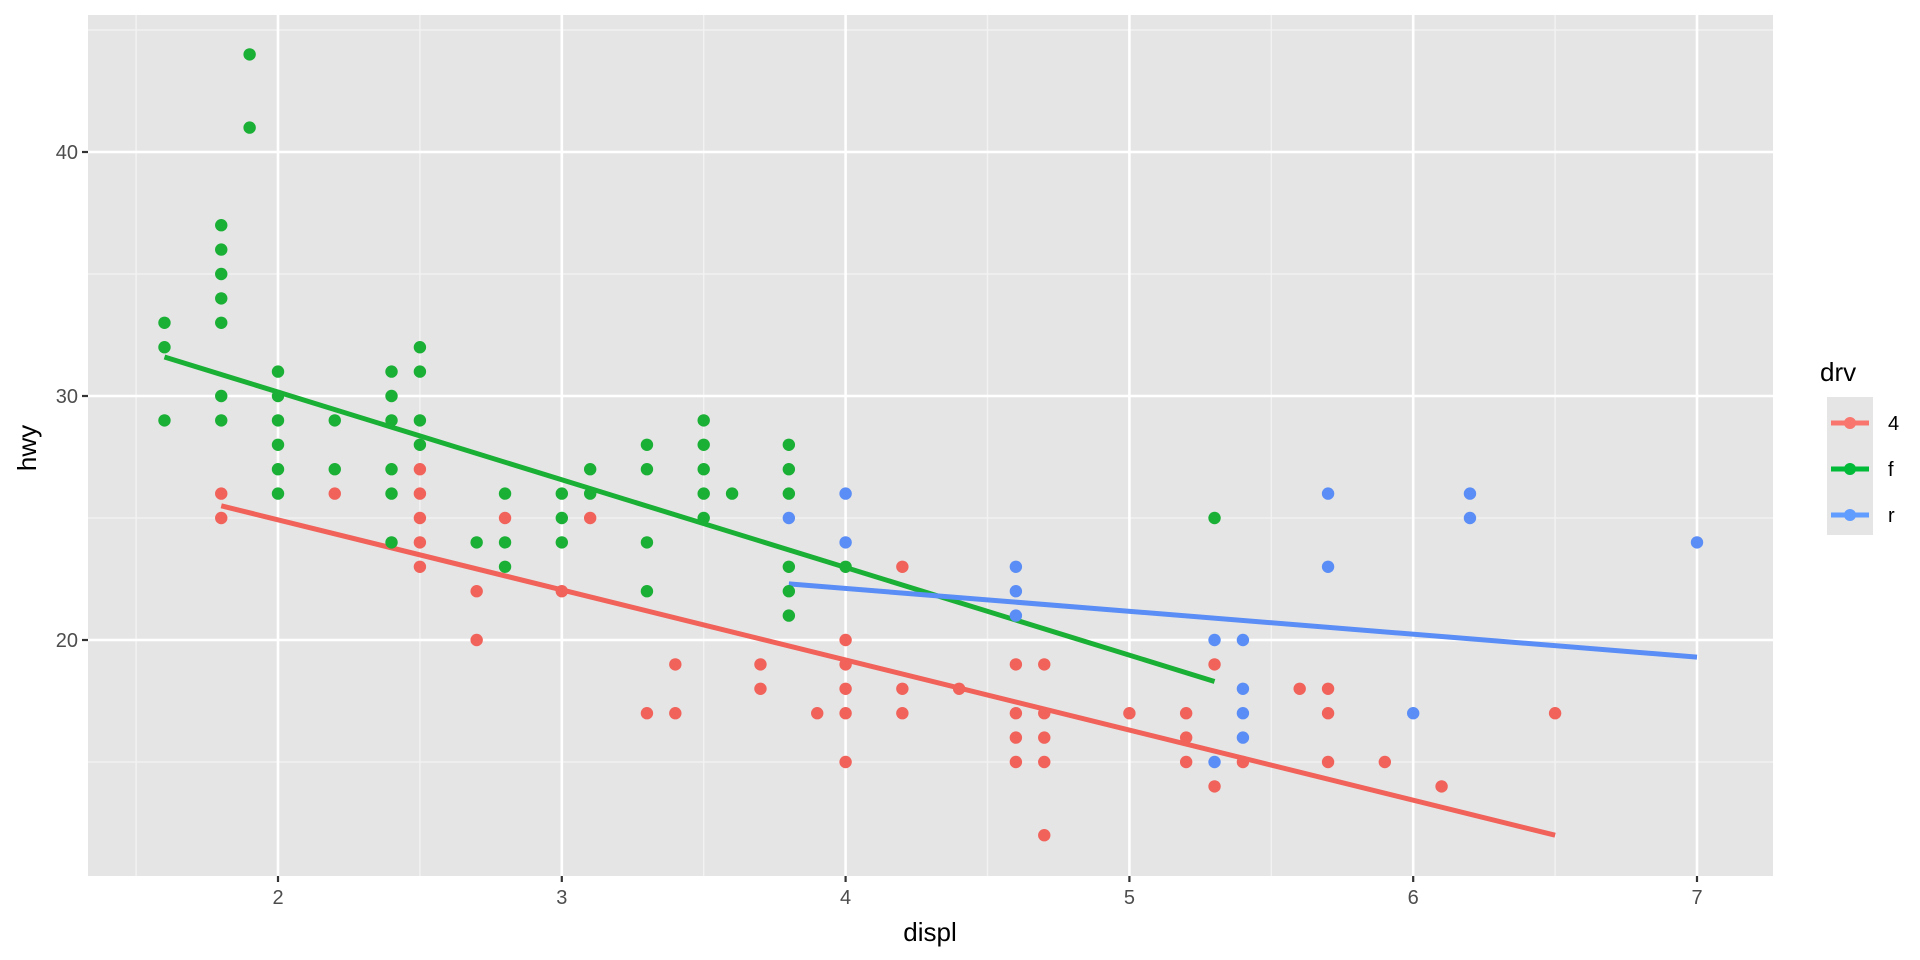 Image resolution: width=1920 pixels, height=960 pixels. I want to click on x-tick-label: 3, so click(561, 898).